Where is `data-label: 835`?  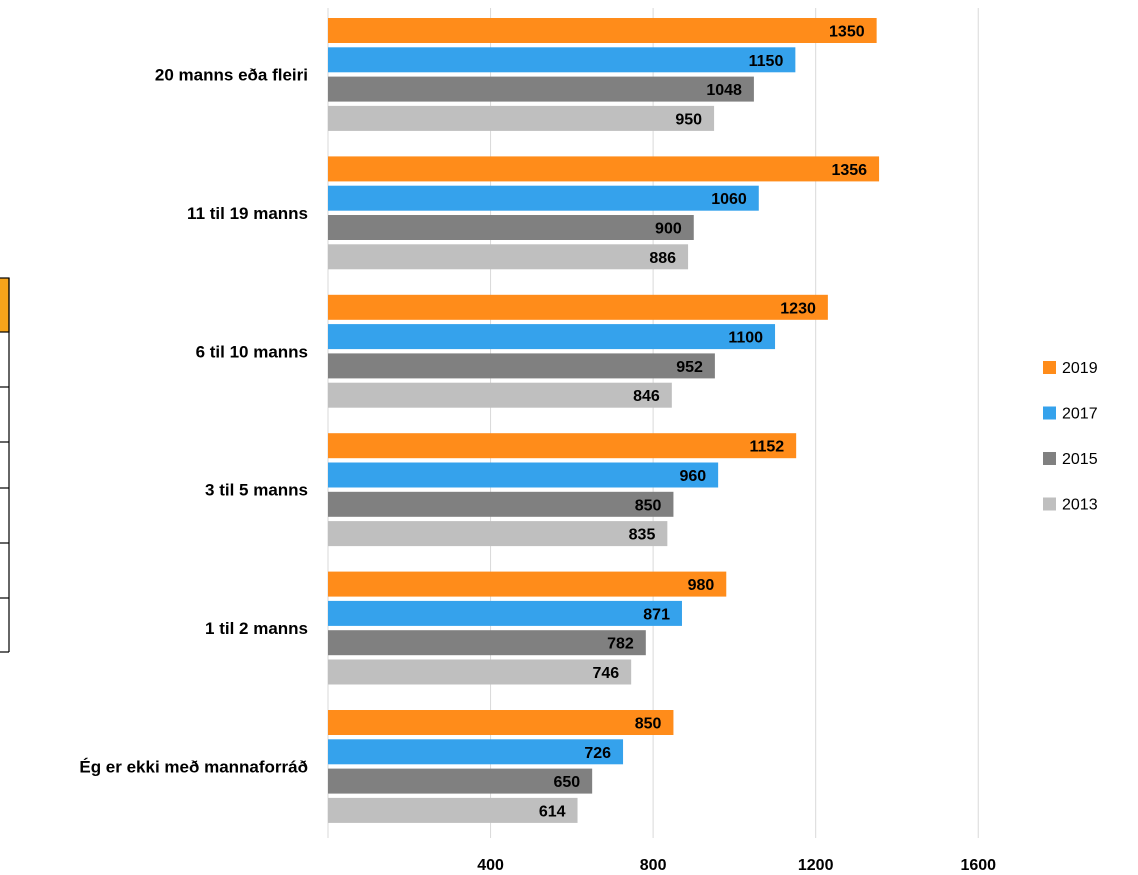 data-label: 835 is located at coordinates (642, 535).